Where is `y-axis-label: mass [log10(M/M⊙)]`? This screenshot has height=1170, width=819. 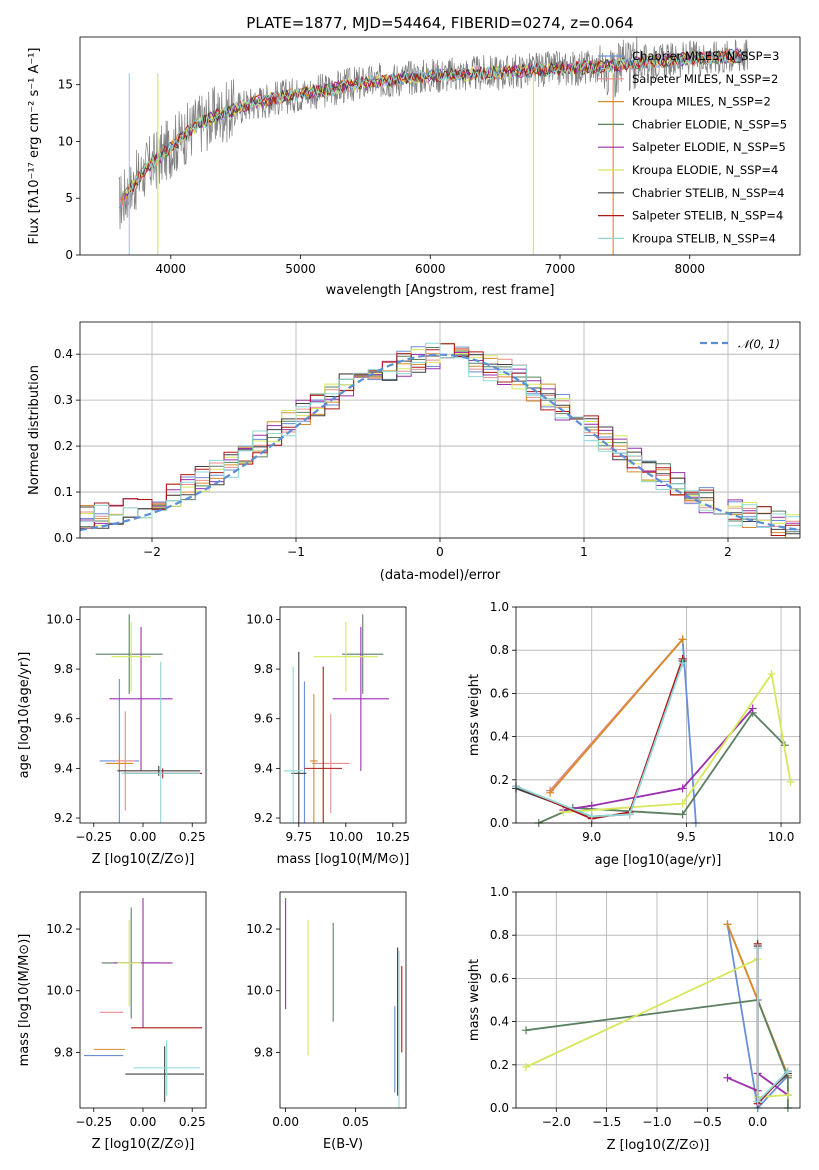
y-axis-label: mass [log10(M/M⊙)] is located at coordinates (24, 1000).